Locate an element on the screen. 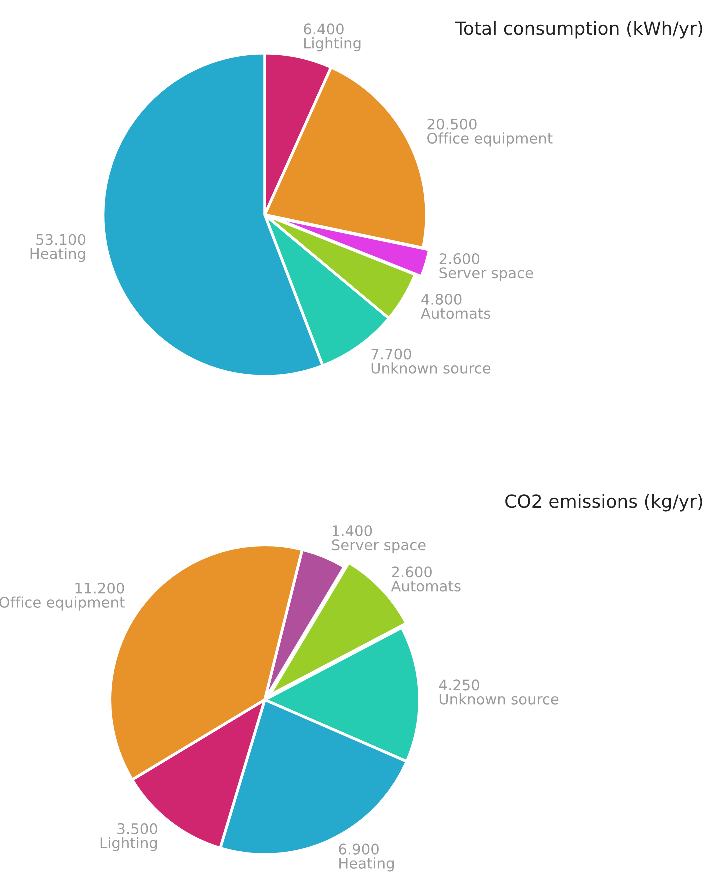 This screenshot has height=893, width=709. data-label: 6.900 is located at coordinates (359, 849).